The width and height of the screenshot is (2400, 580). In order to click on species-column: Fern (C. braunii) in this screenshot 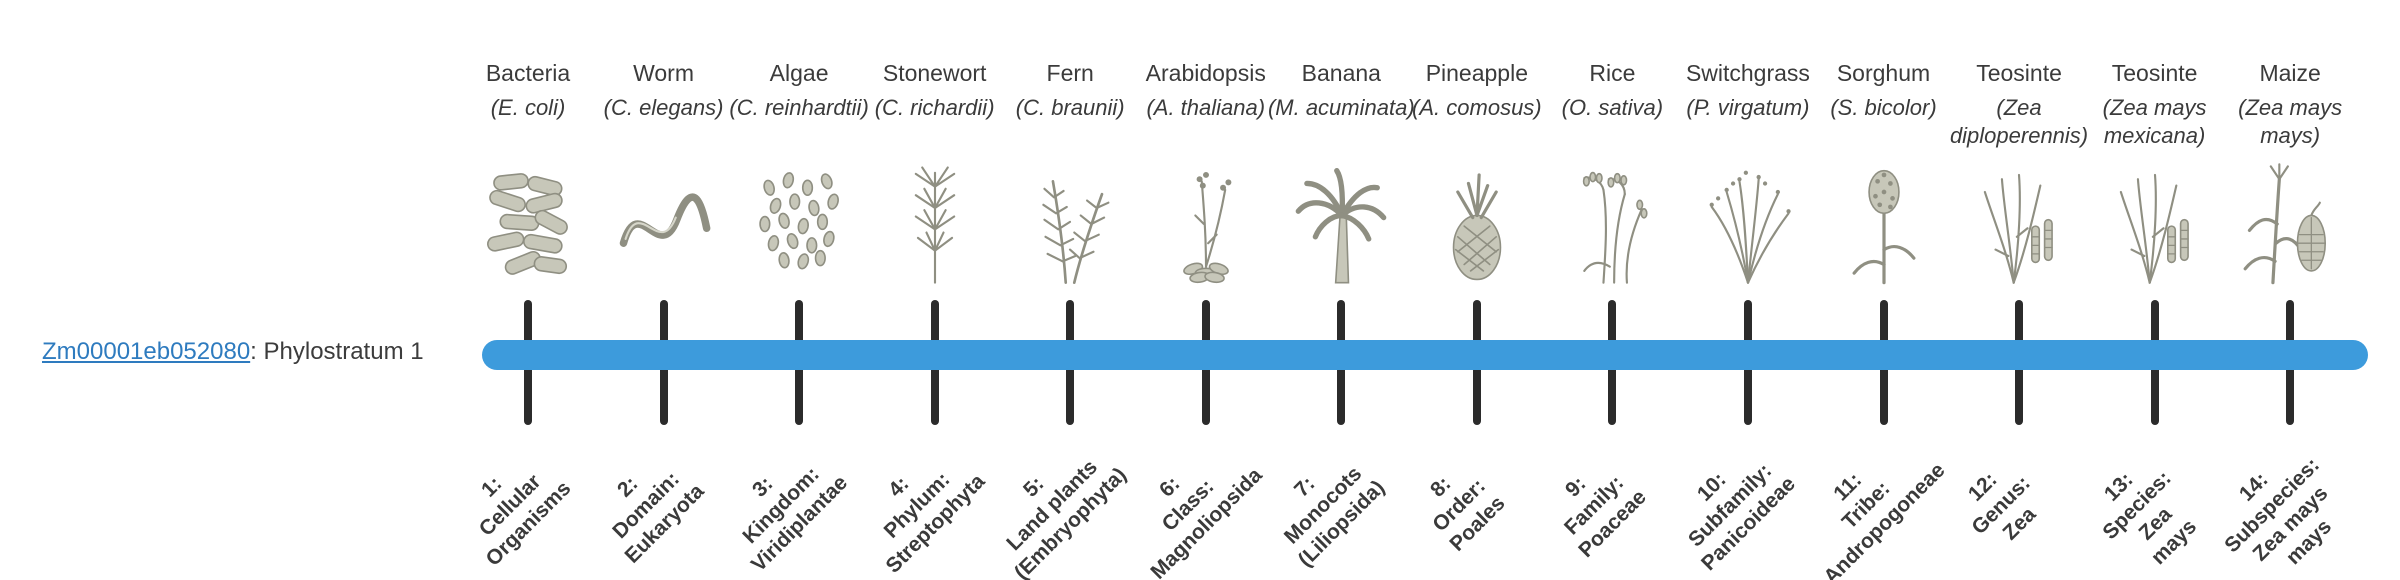, I will do `click(1070, 173)`.